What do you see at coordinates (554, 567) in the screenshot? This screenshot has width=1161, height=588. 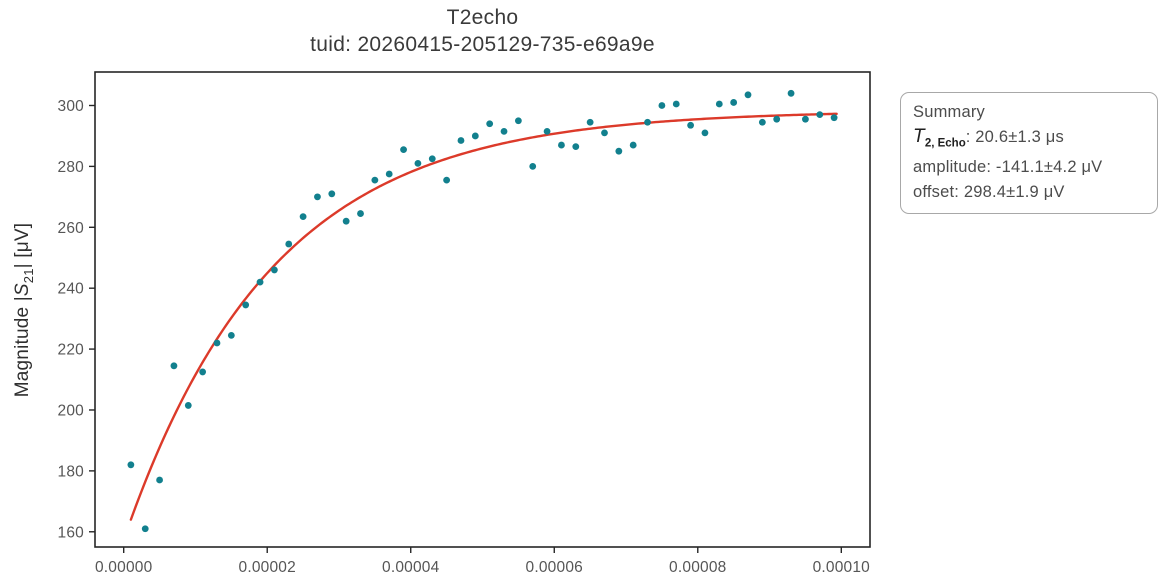 I see `x-tick-label: 0.00006` at bounding box center [554, 567].